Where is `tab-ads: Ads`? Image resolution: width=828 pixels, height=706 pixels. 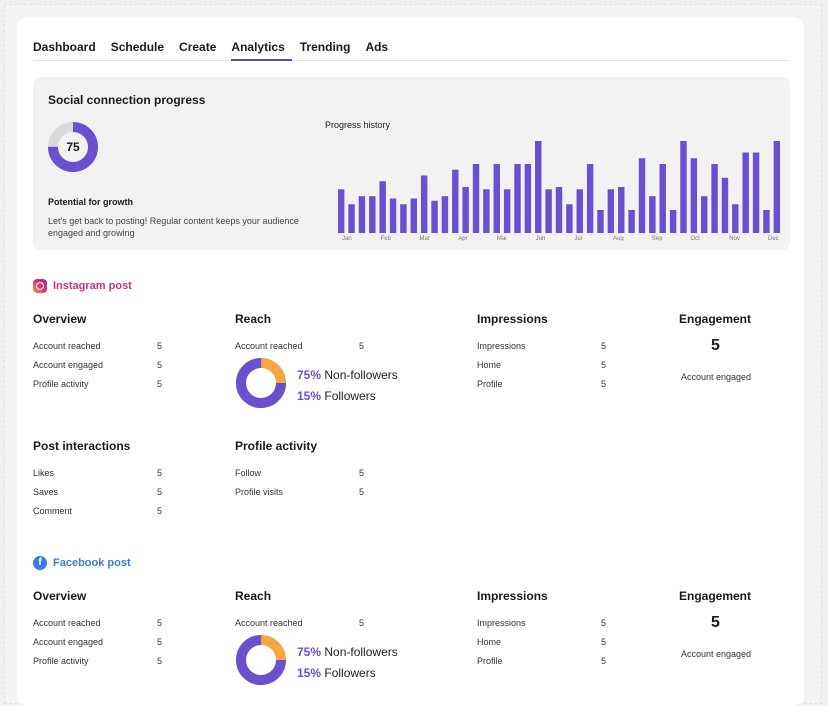 tab-ads: Ads is located at coordinates (377, 47).